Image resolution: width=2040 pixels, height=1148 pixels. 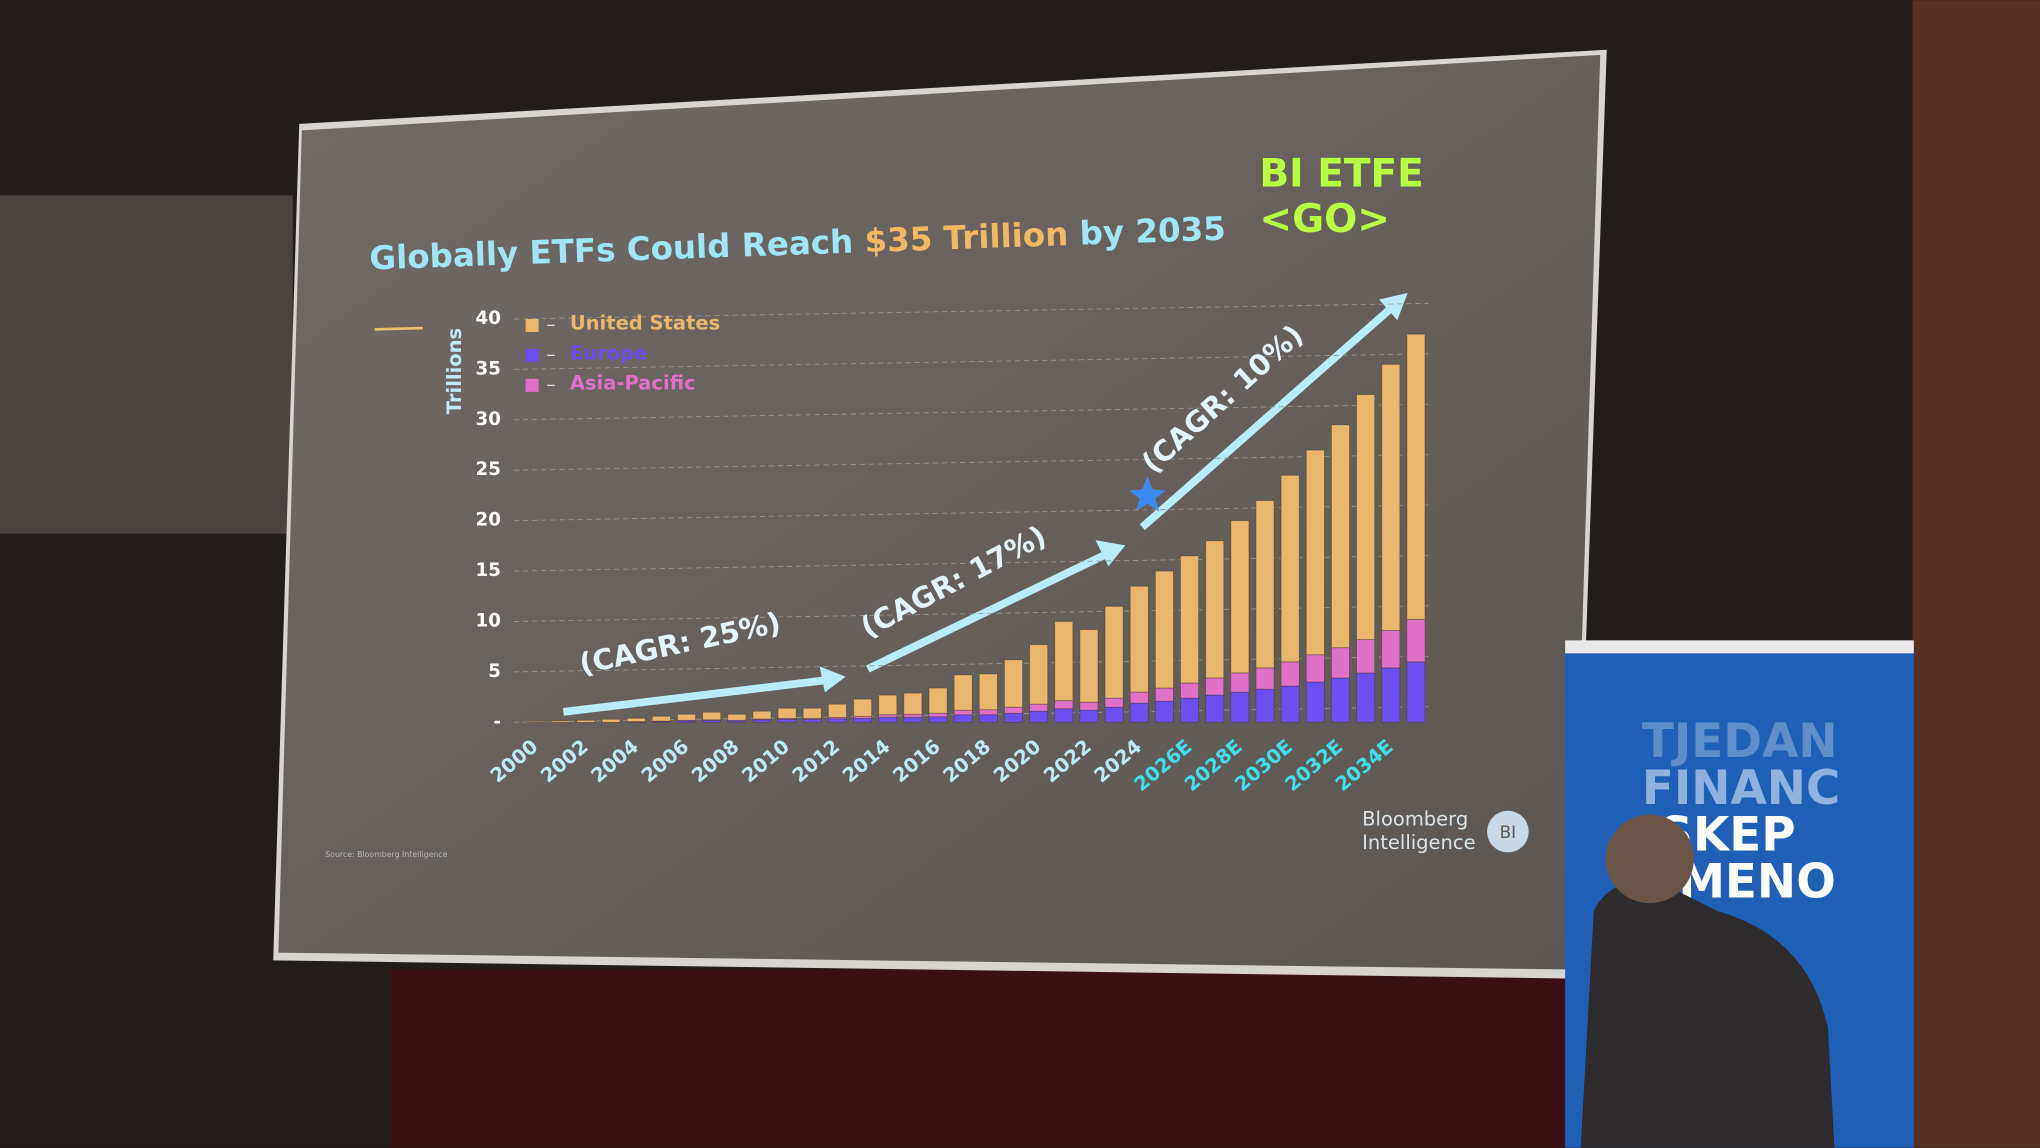 What do you see at coordinates (1649, 859) in the screenshot?
I see `presenter-head` at bounding box center [1649, 859].